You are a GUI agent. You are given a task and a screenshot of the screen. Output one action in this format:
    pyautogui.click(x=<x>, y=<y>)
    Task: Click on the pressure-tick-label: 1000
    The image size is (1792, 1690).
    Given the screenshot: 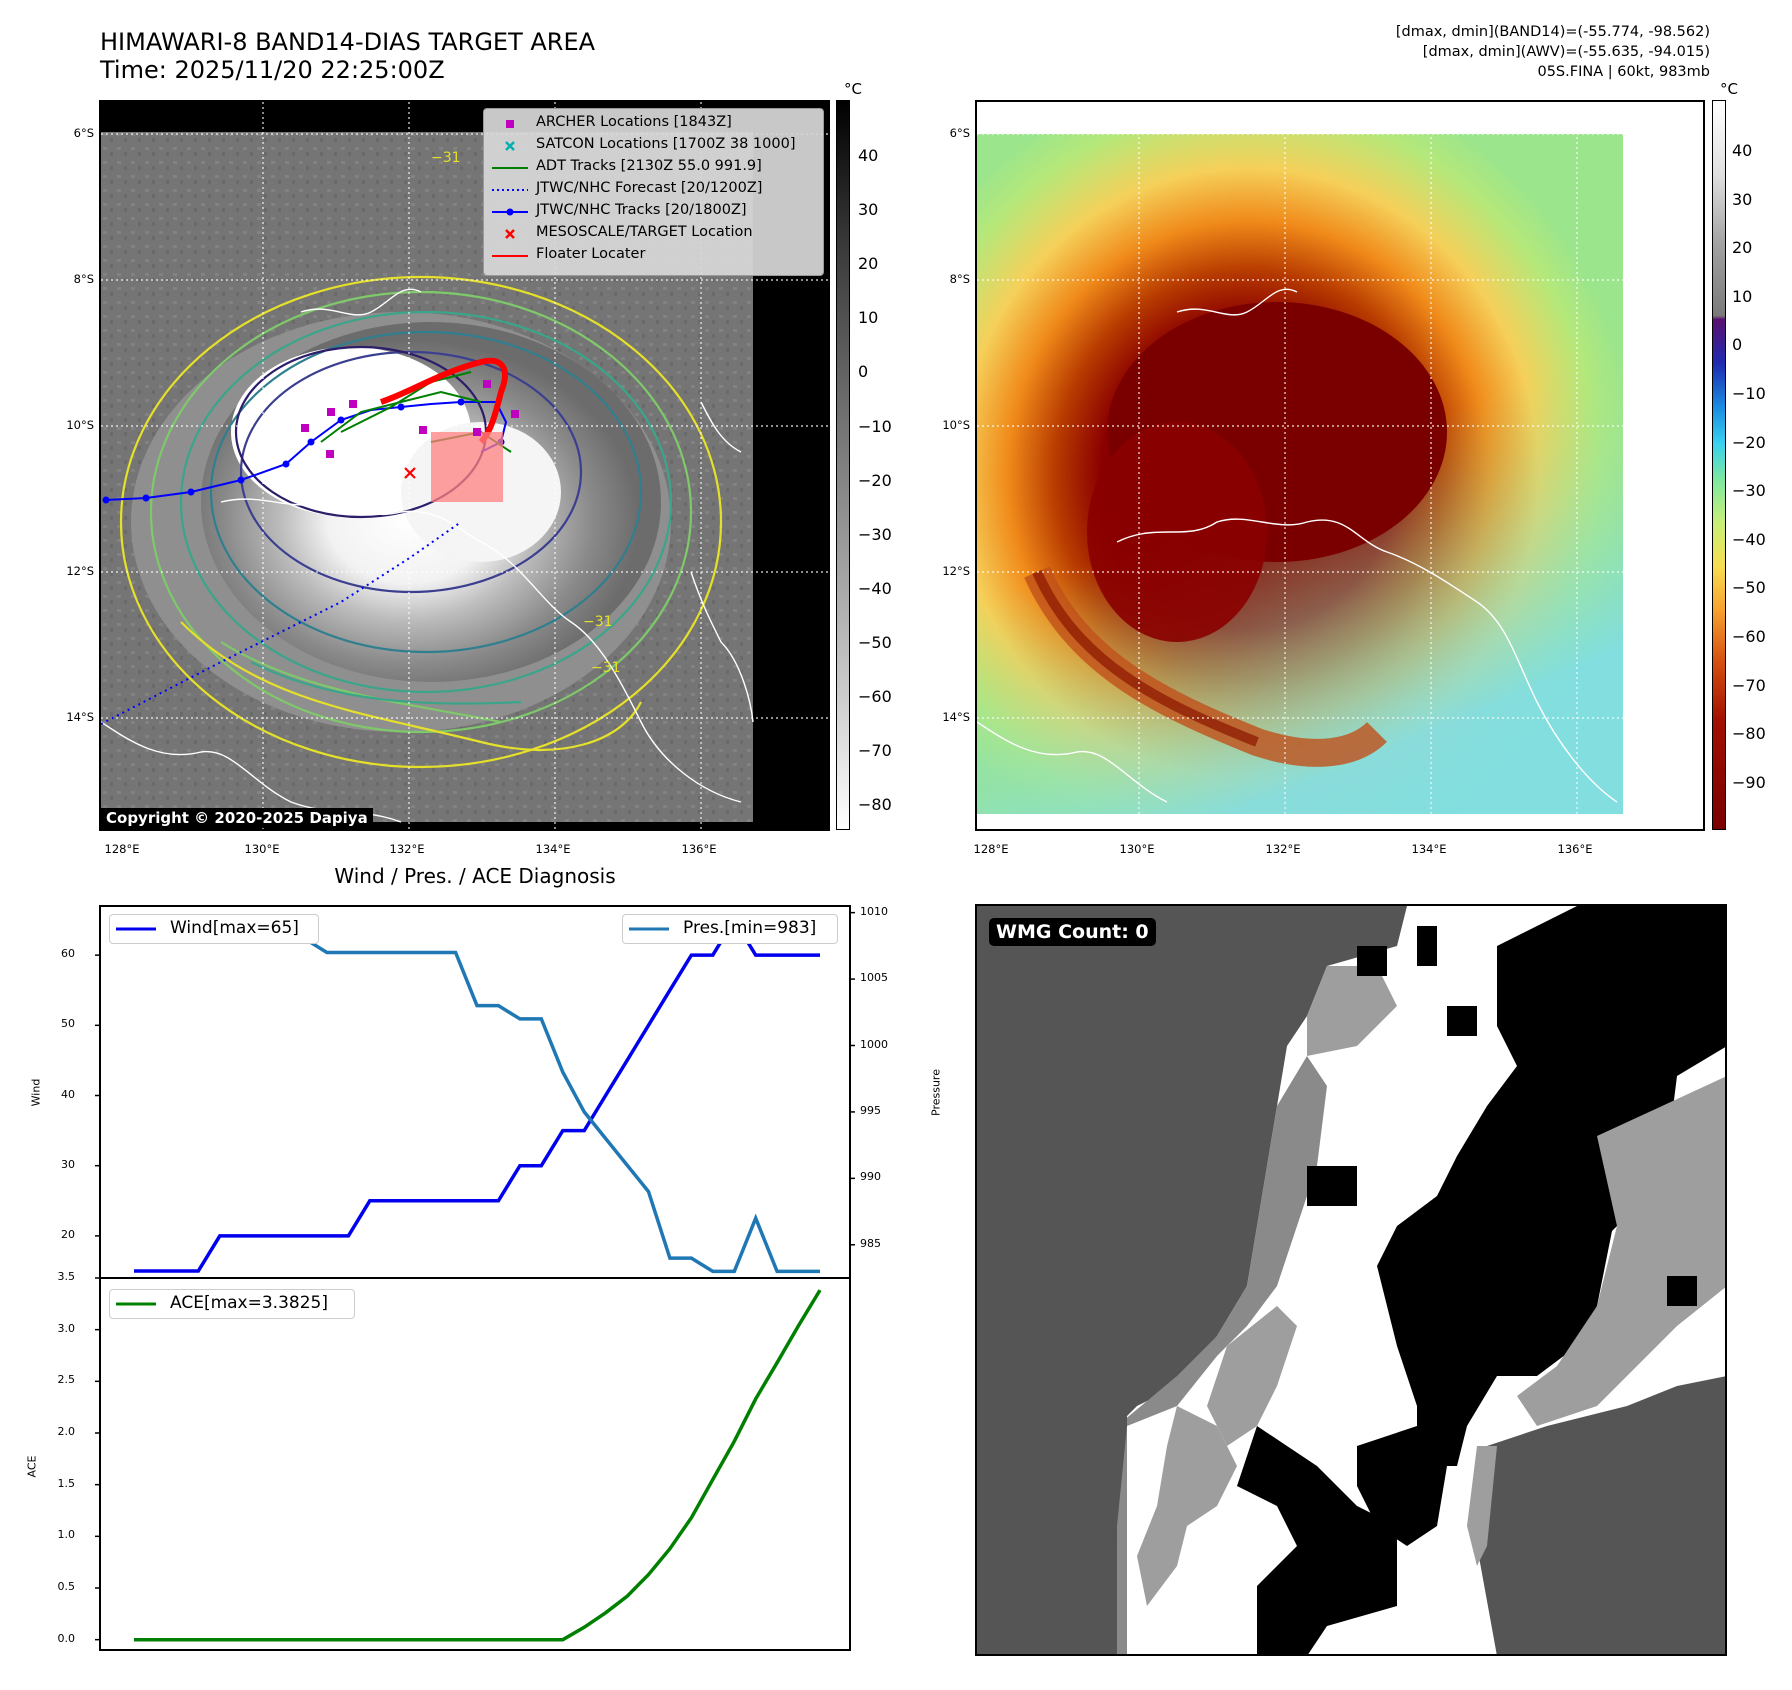 What is the action you would take?
    pyautogui.click(x=874, y=1044)
    